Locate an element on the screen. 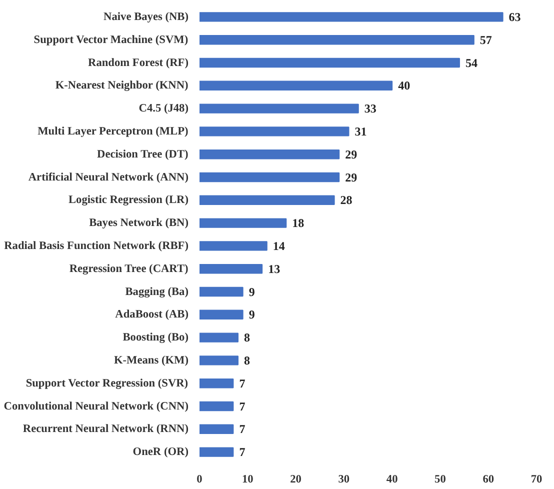  y-tick-label: AdaBoost (AB) is located at coordinates (152, 314).